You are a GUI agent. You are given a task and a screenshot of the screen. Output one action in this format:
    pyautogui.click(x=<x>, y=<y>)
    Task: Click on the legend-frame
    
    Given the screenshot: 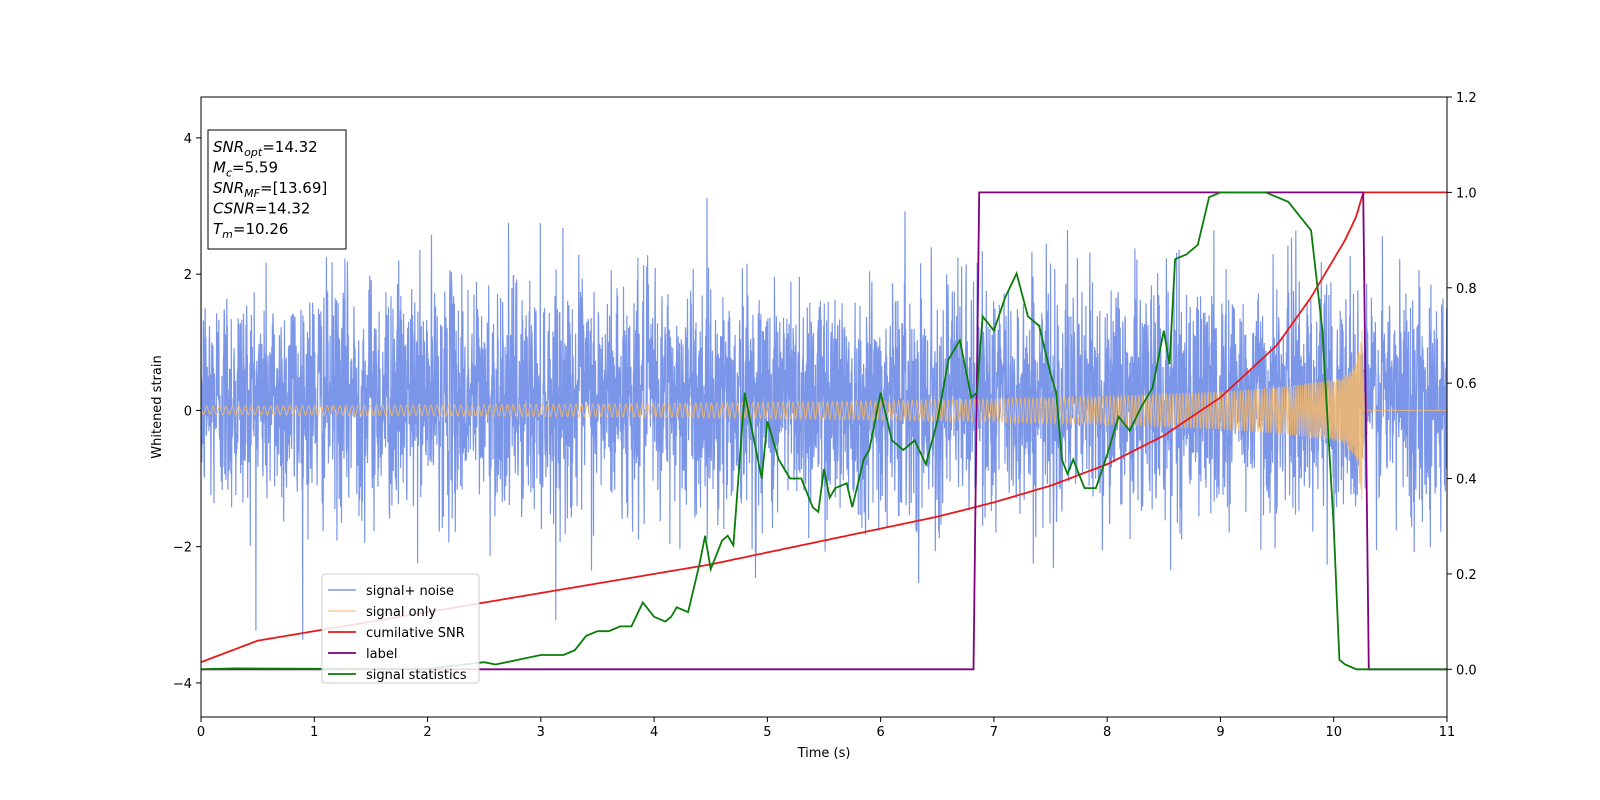 What is the action you would take?
    pyautogui.click(x=400, y=628)
    